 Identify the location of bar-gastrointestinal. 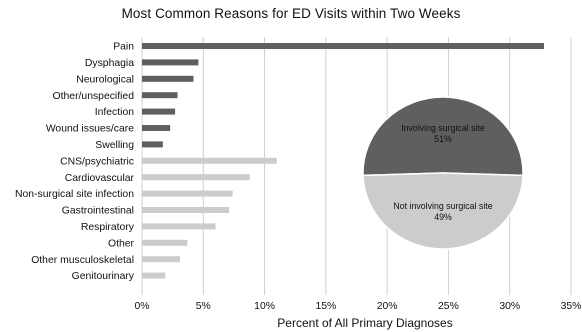
(186, 210).